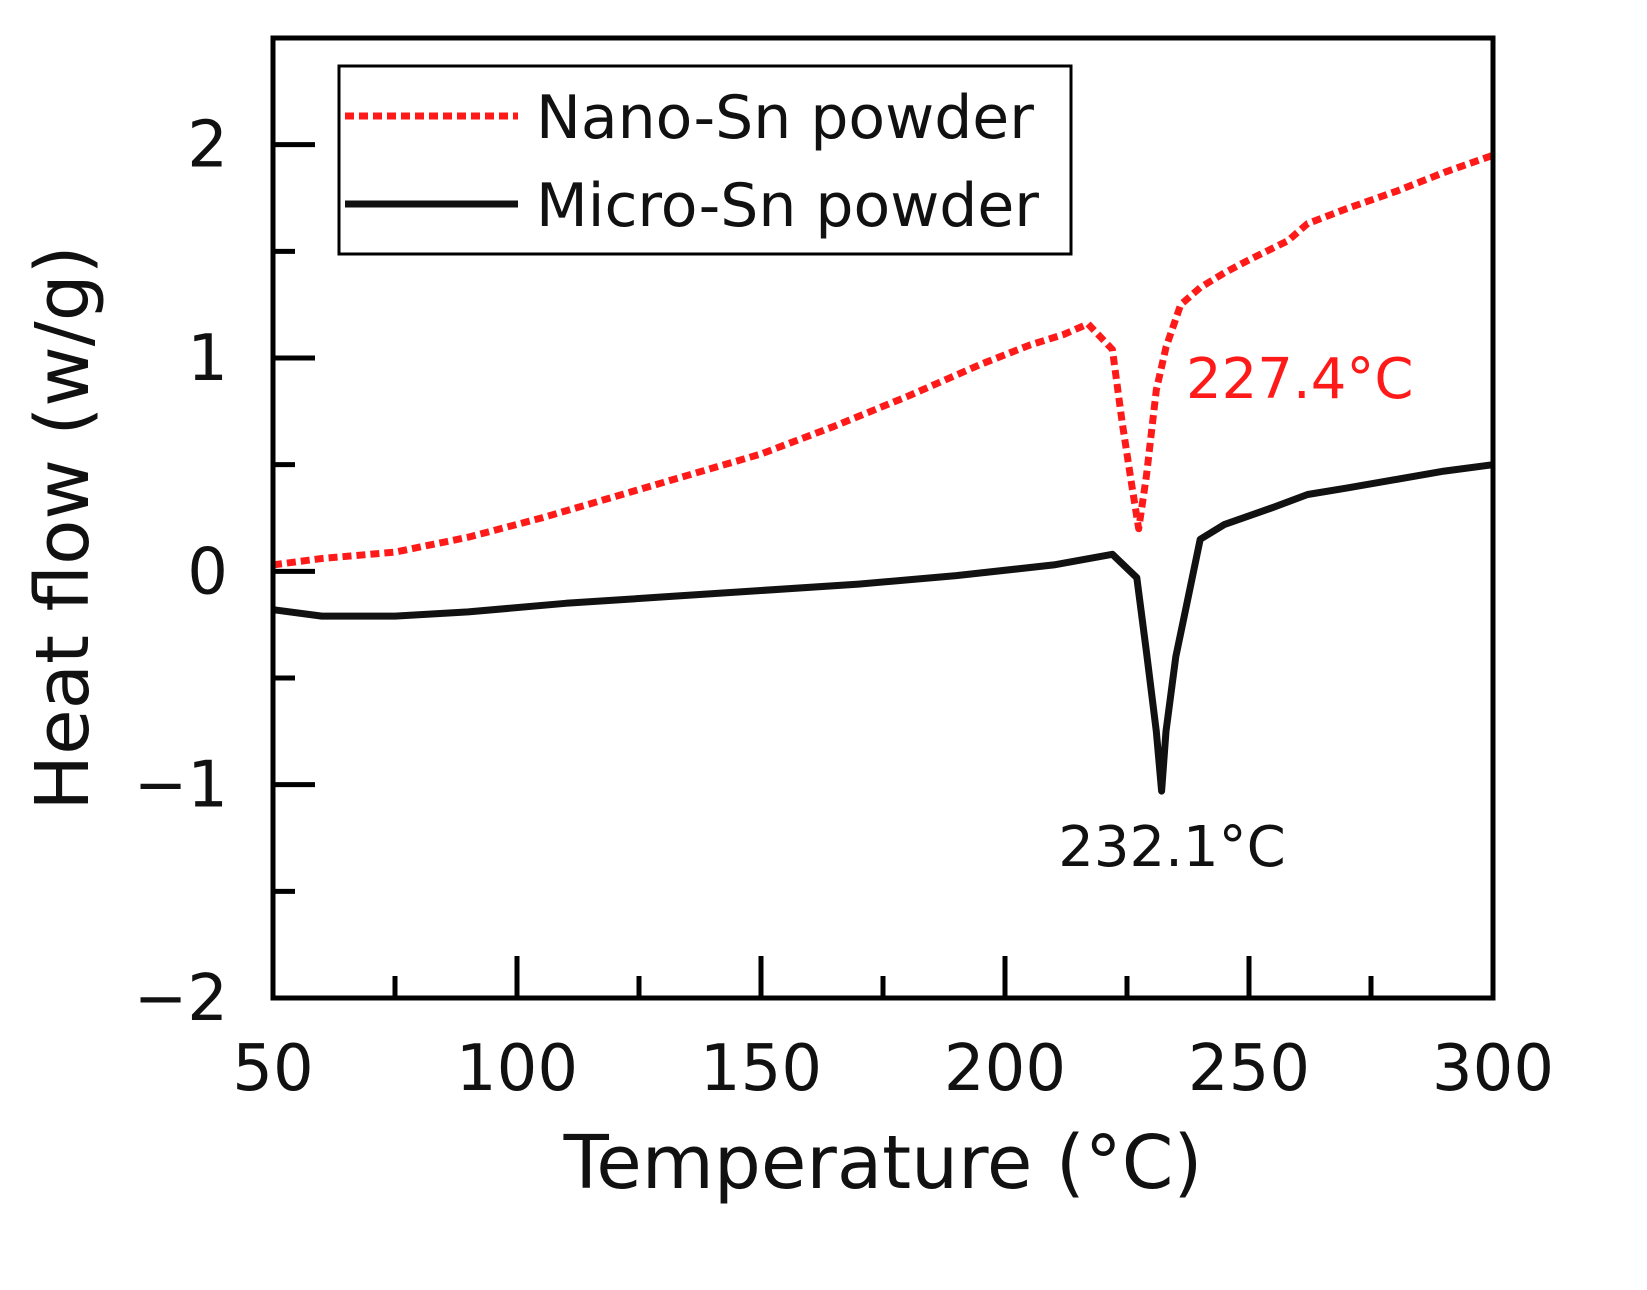 This screenshot has height=1290, width=1647. What do you see at coordinates (181, 999) in the screenshot?
I see `y-tick-label: −2` at bounding box center [181, 999].